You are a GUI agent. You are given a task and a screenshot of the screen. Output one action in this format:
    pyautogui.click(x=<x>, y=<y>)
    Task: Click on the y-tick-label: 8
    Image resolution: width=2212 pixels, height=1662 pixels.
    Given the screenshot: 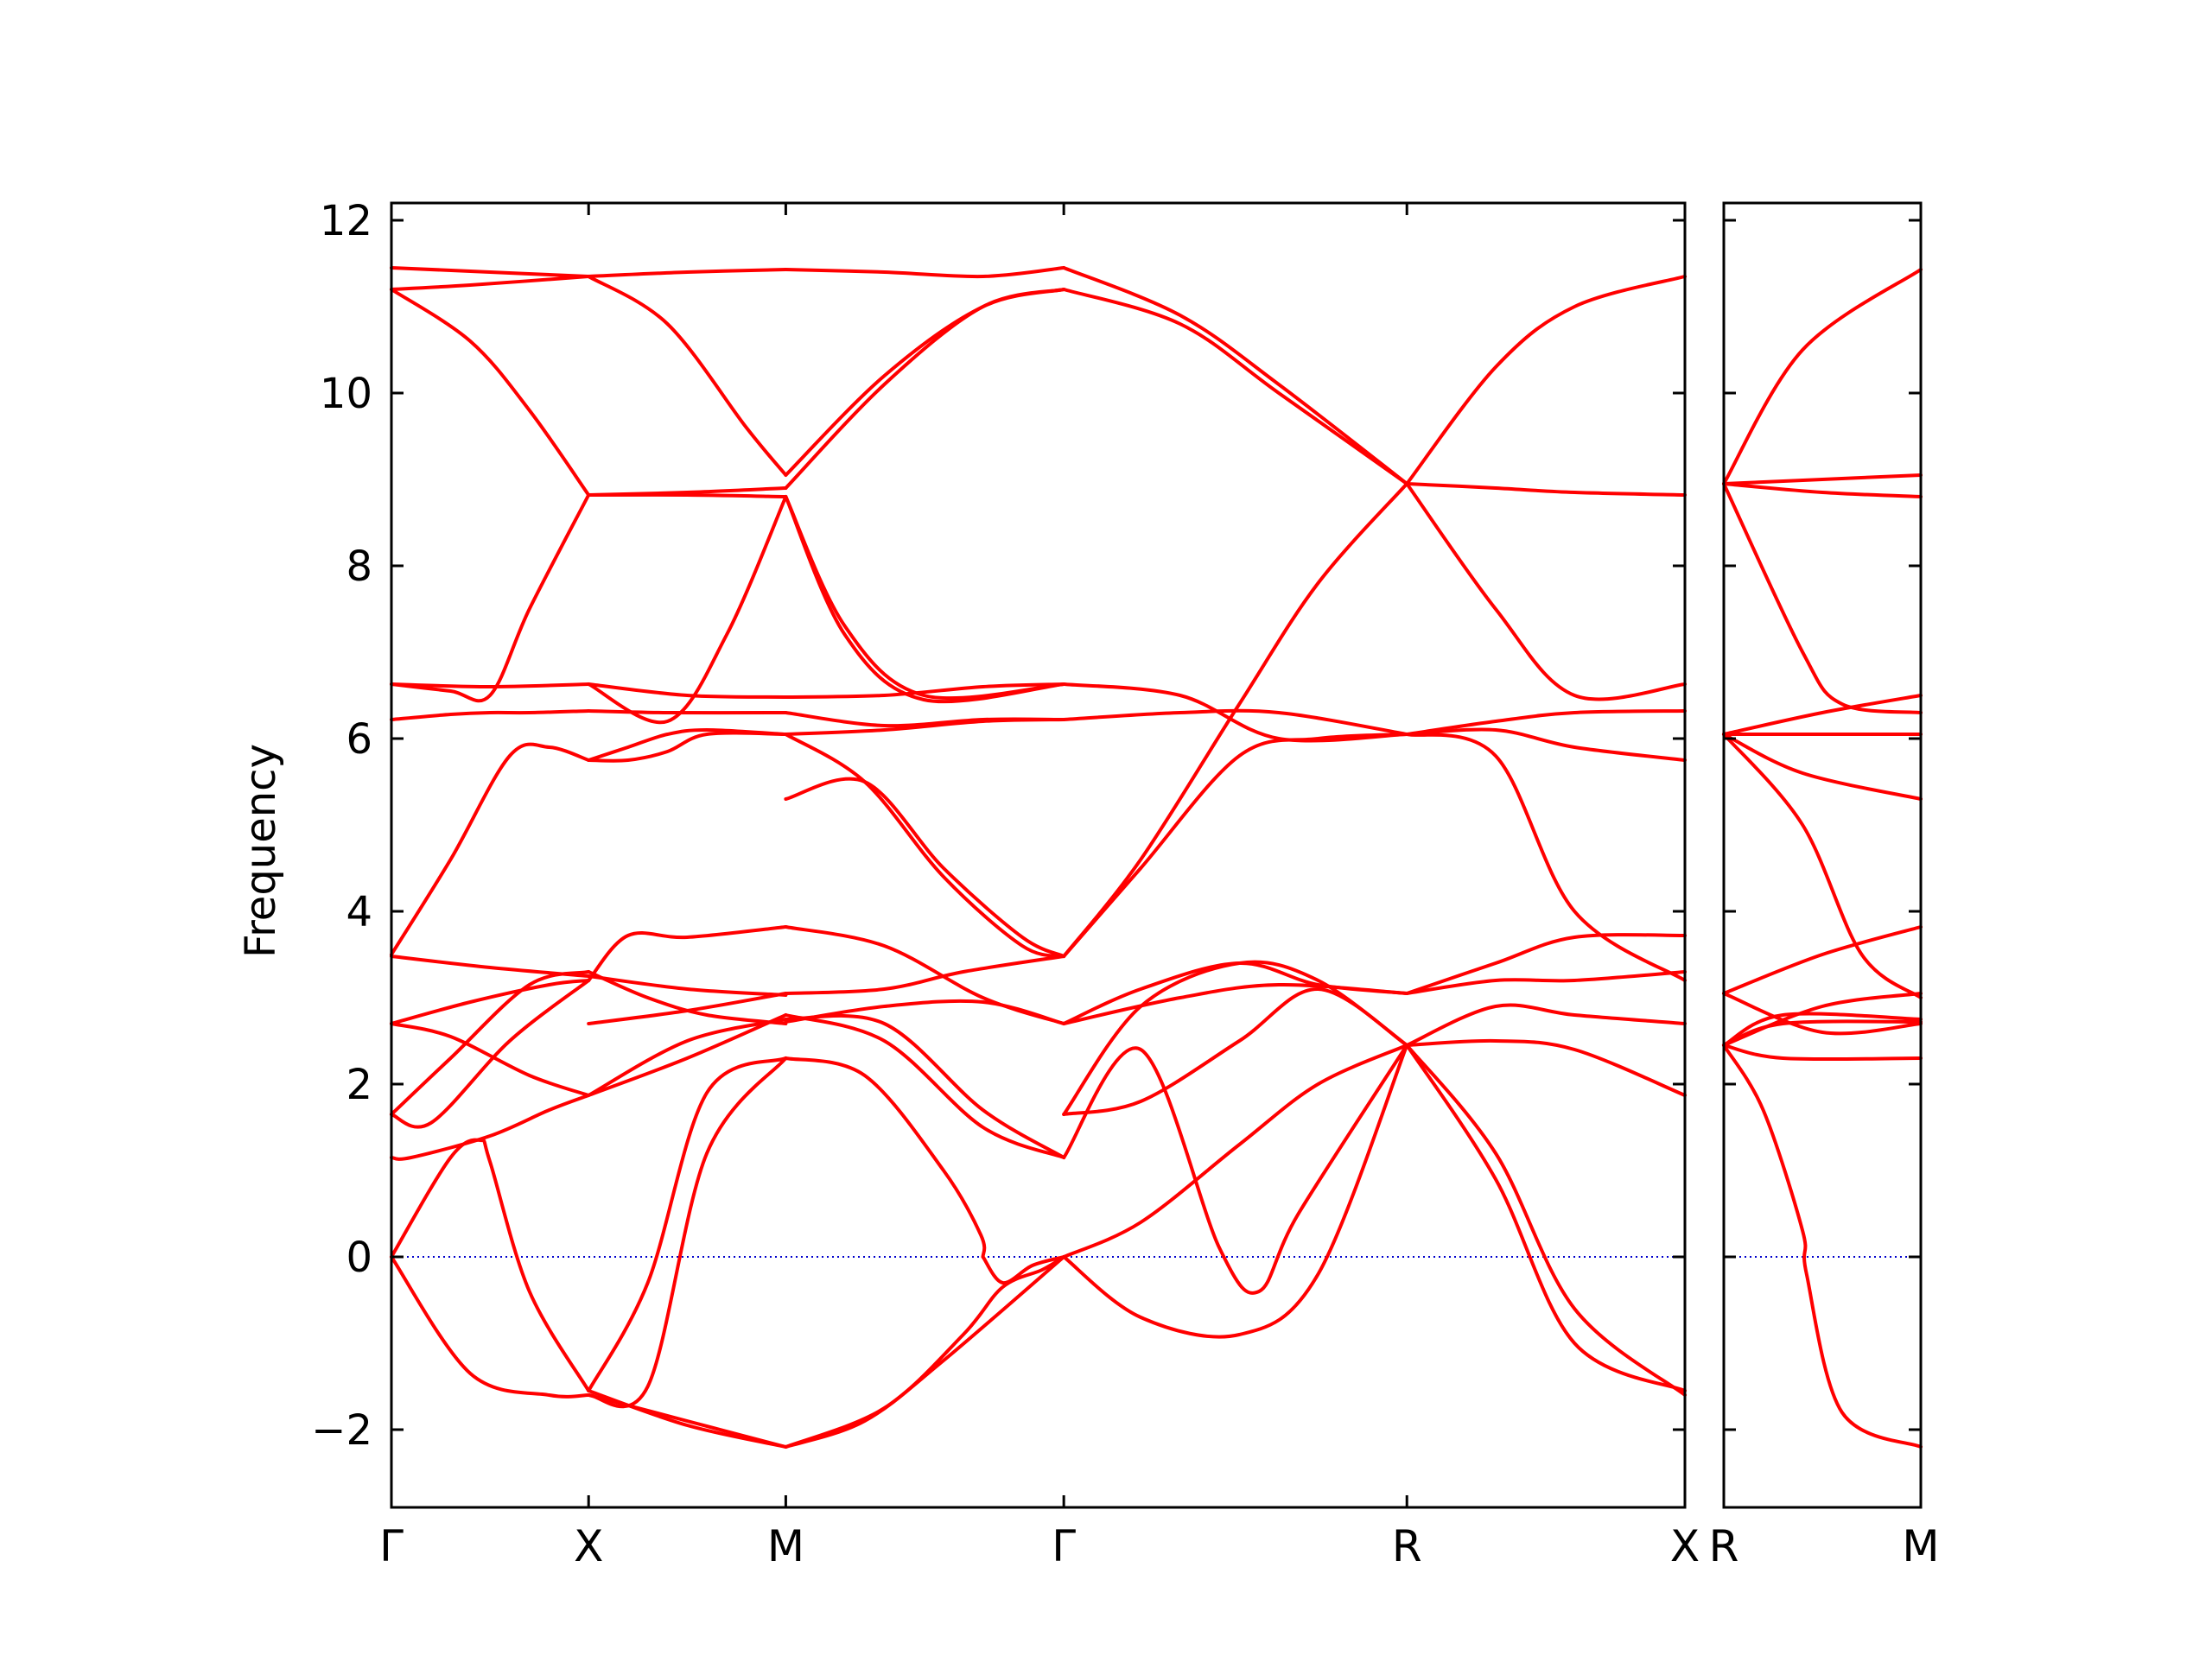 What is the action you would take?
    pyautogui.click(x=359, y=566)
    